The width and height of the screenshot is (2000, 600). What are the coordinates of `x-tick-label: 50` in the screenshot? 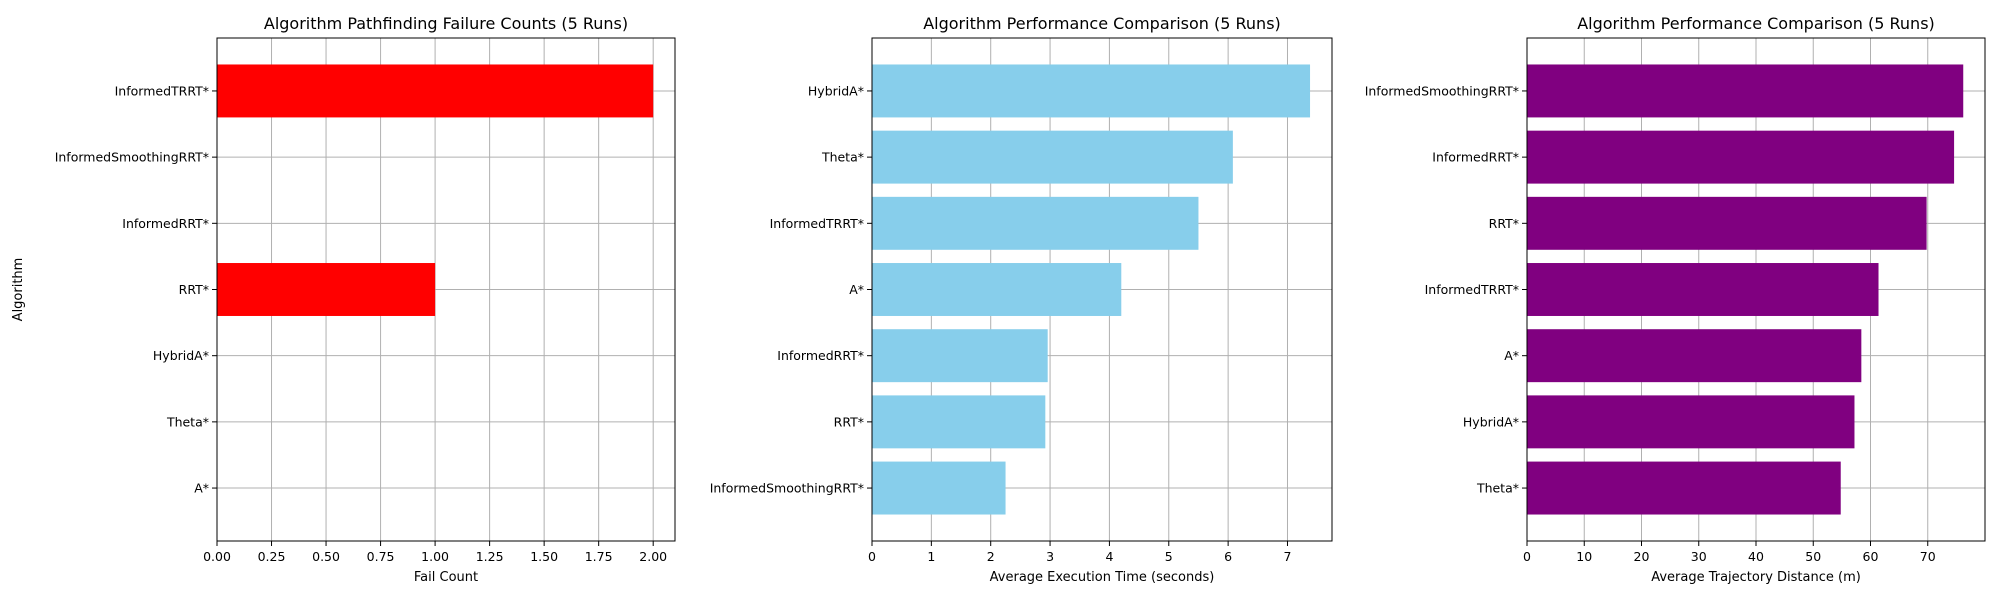 It's located at (1813, 556).